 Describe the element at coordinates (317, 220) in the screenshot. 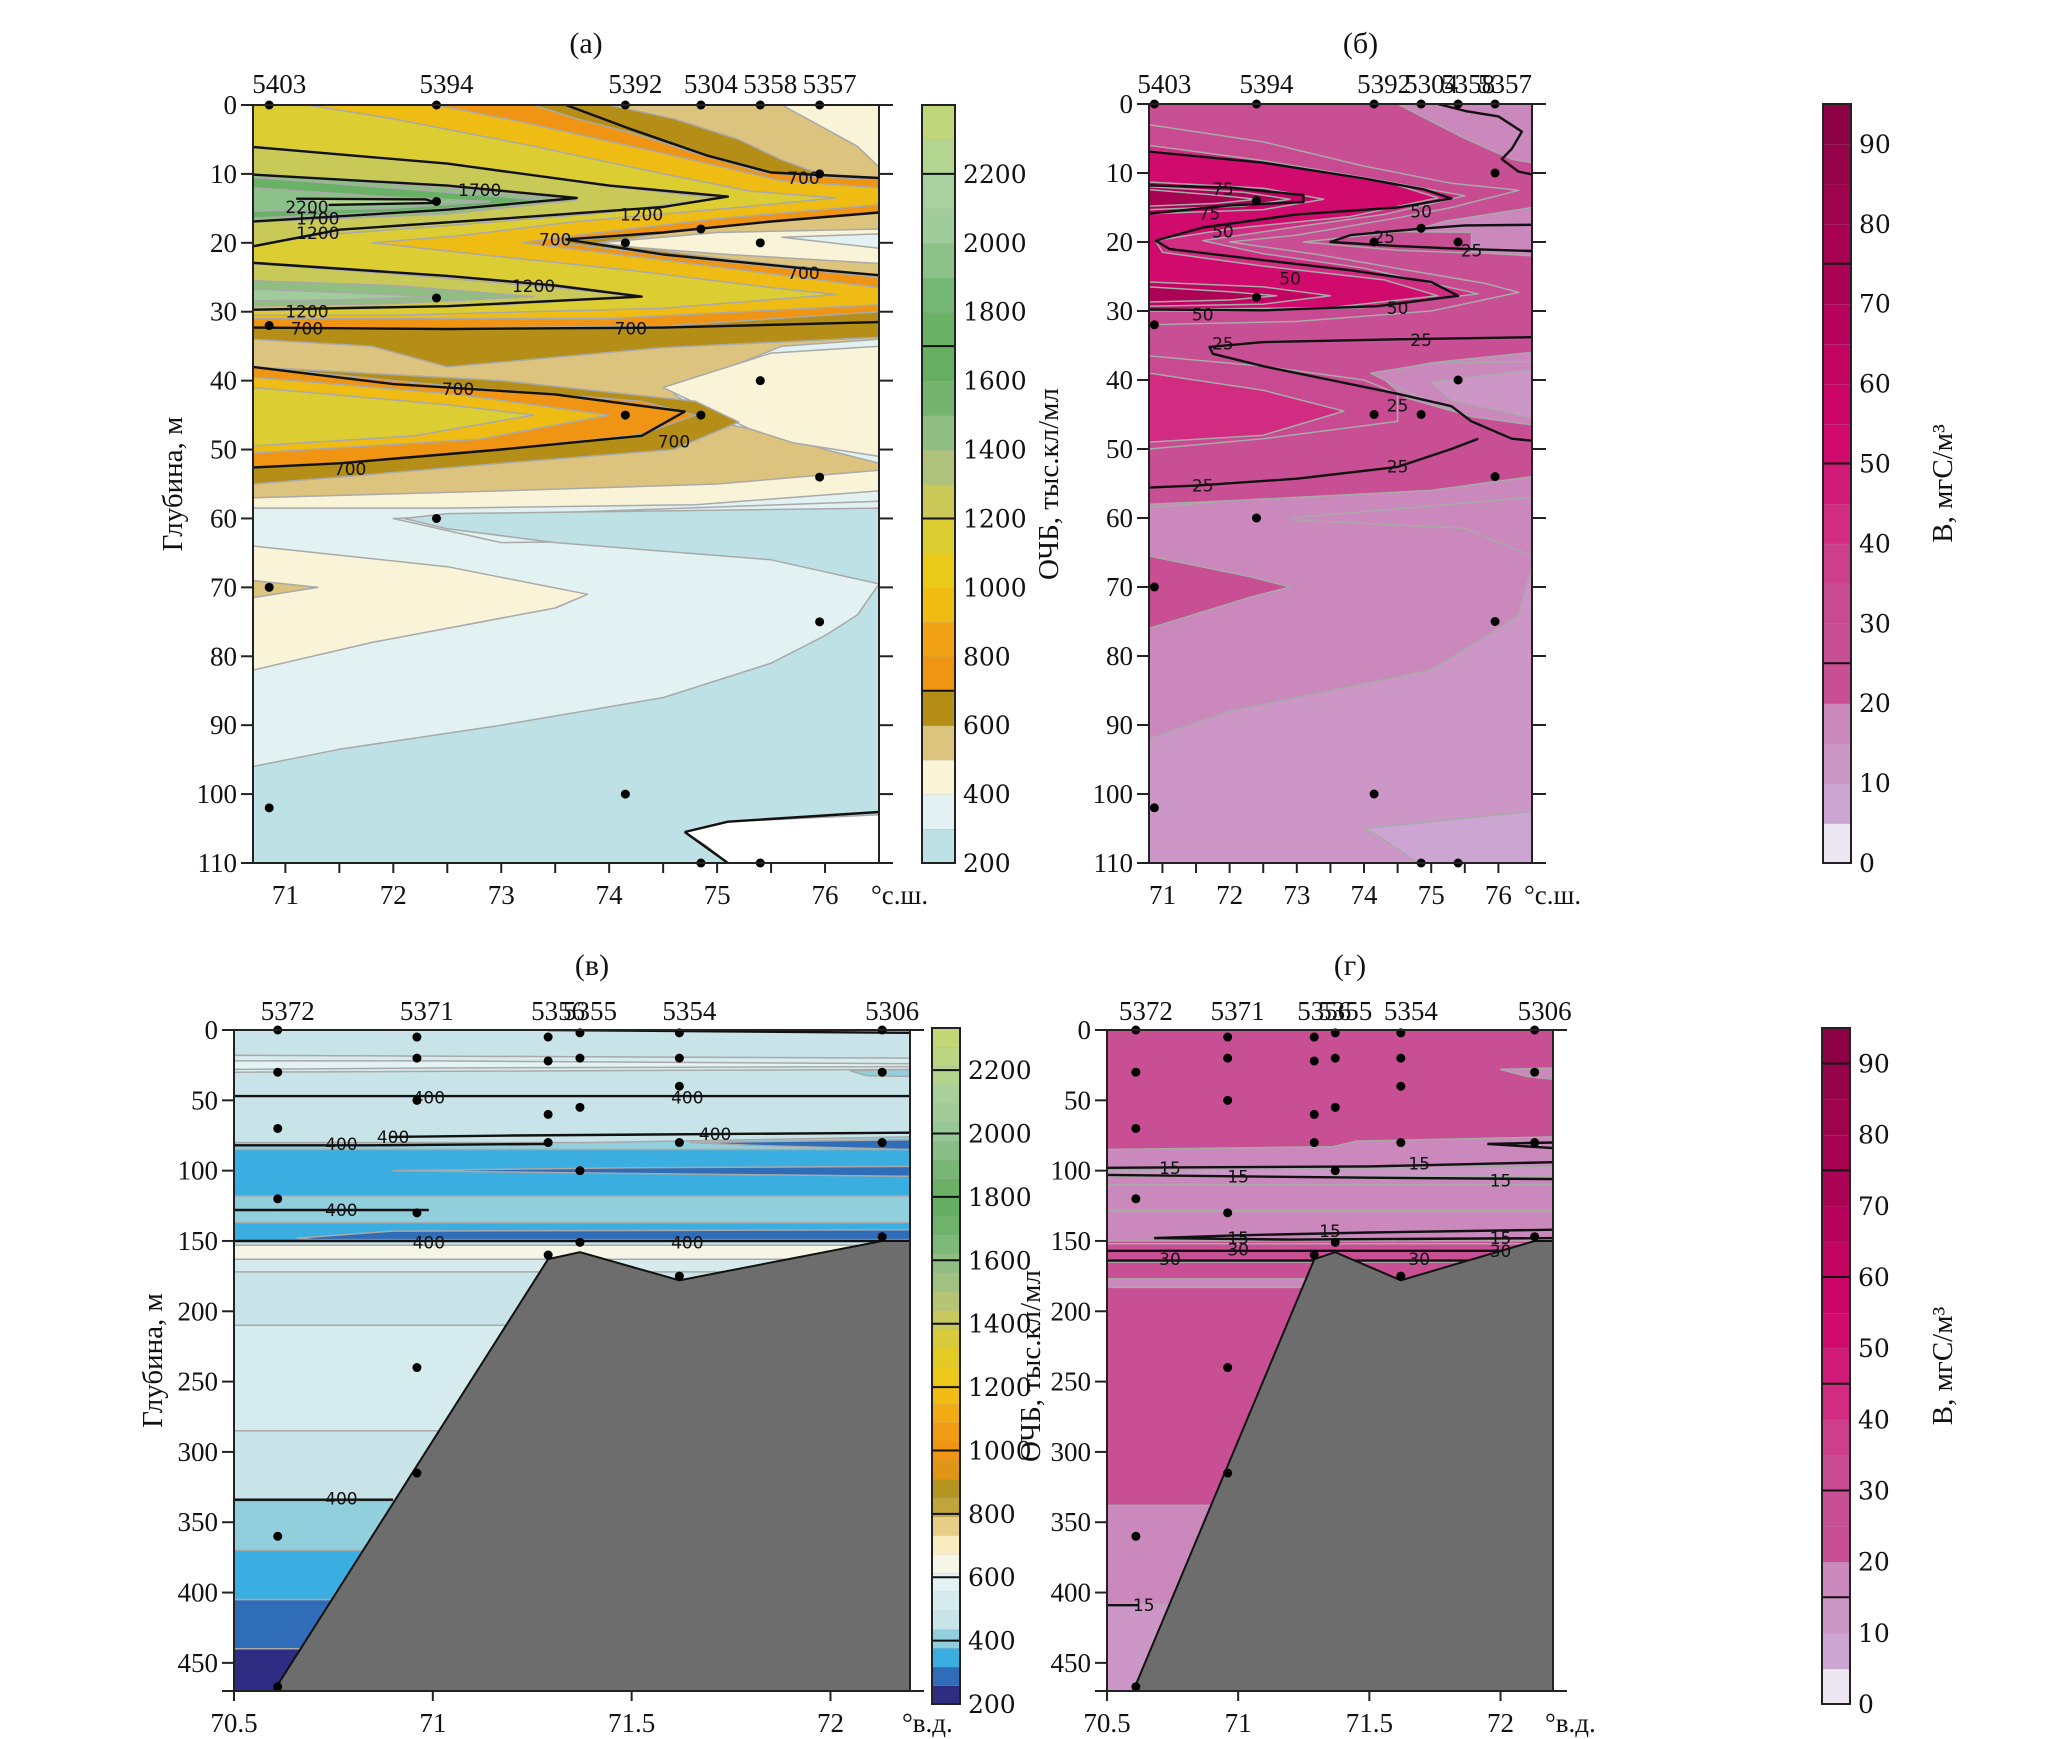

I see `contour-label: 1700` at that location.